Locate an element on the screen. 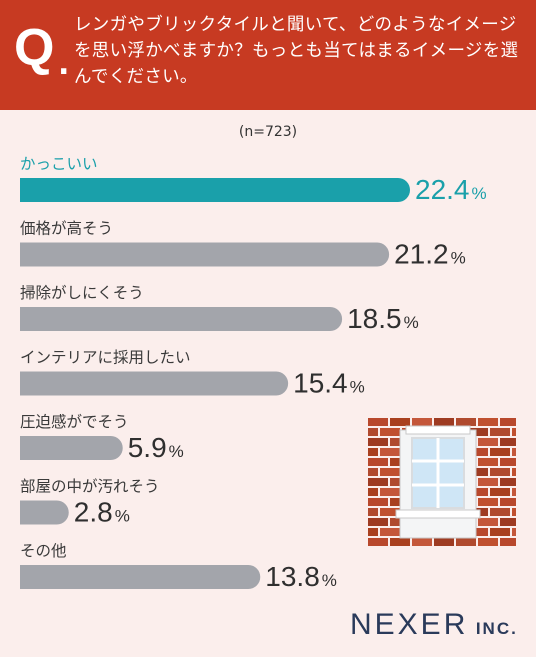 The image size is (536, 657). category-label: 価格が高そう is located at coordinates (66, 229).